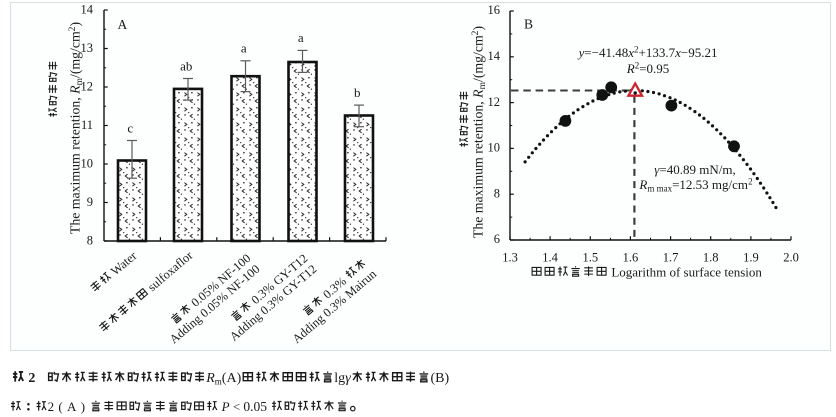 The width and height of the screenshot is (836, 417). I want to click on svg-text: B, so click(528, 24).